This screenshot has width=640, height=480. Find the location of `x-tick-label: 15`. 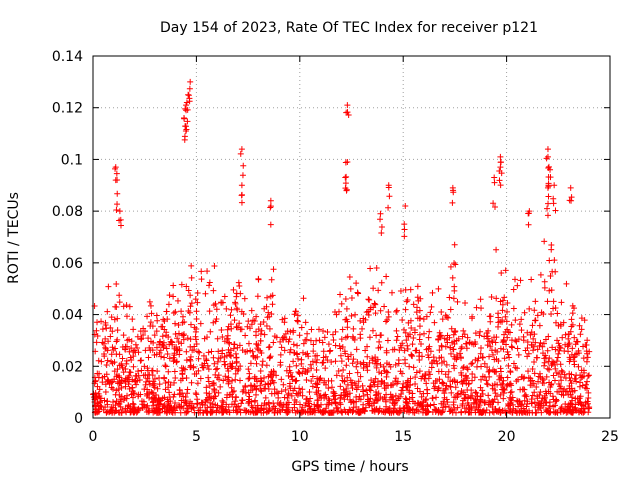

x-tick-label: 15 is located at coordinates (403, 437).